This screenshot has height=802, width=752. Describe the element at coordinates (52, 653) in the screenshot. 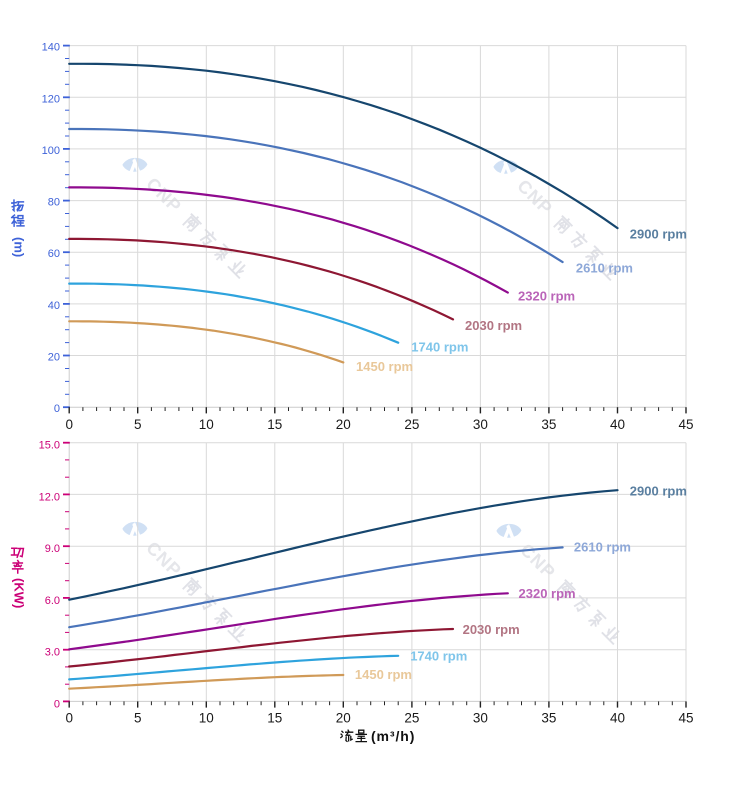

I see `svg-text: 3.0` at that location.